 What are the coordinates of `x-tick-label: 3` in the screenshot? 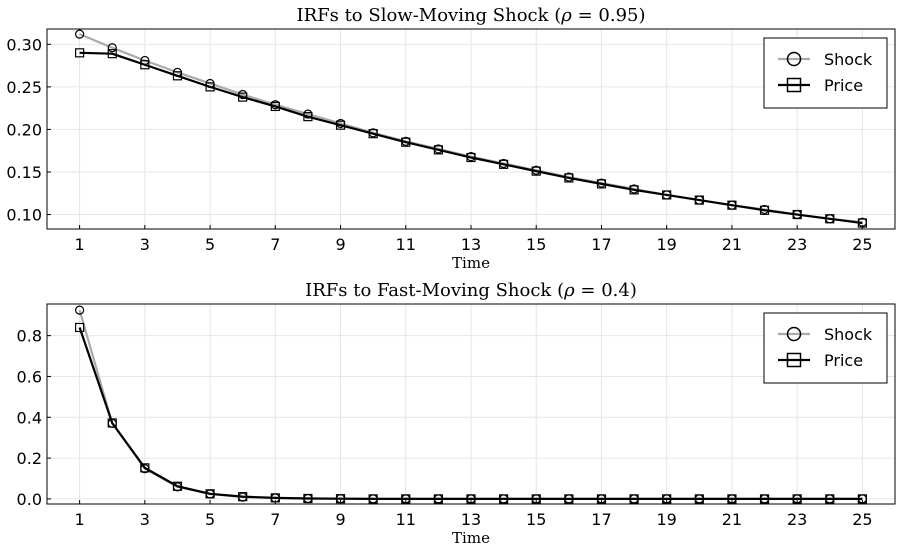 It's located at (145, 244).